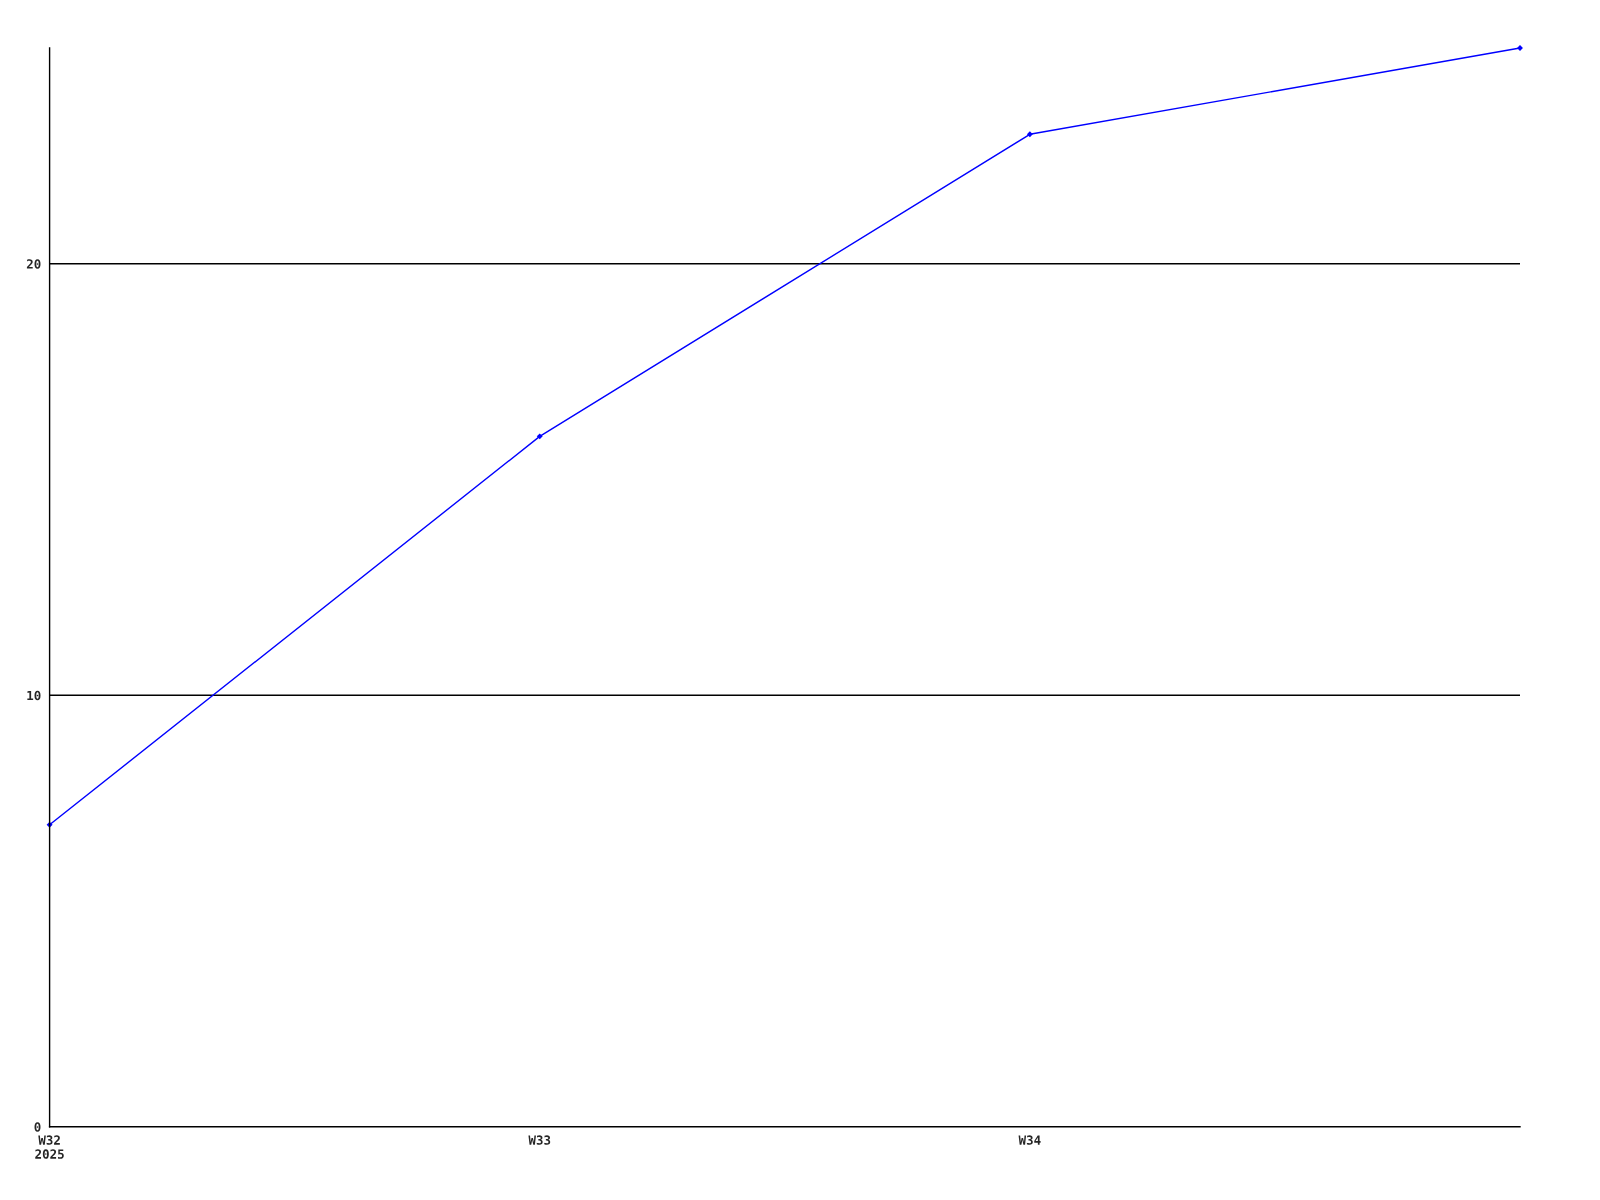  I want to click on x-tick-label: W32 2025, so click(49, 1147).